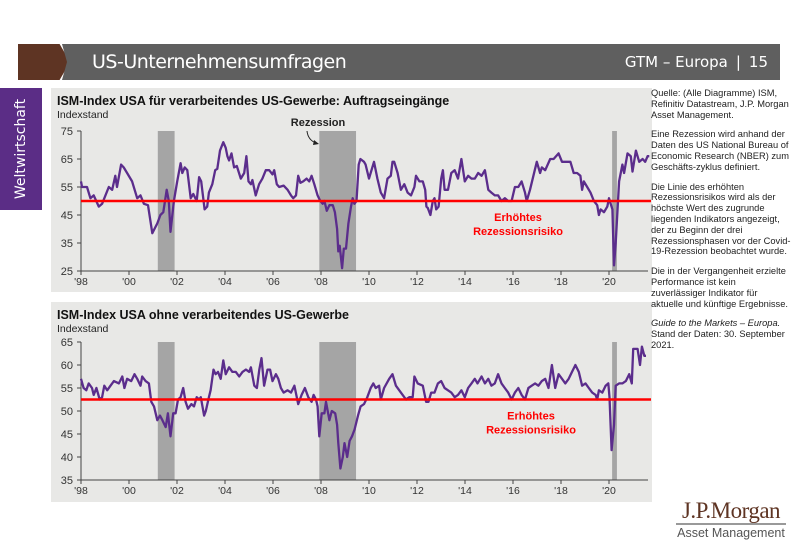 Image resolution: width=800 pixels, height=554 pixels. What do you see at coordinates (716, 323) in the screenshot?
I see `footnote-italic: Guide to the Markets – Europa.` at bounding box center [716, 323].